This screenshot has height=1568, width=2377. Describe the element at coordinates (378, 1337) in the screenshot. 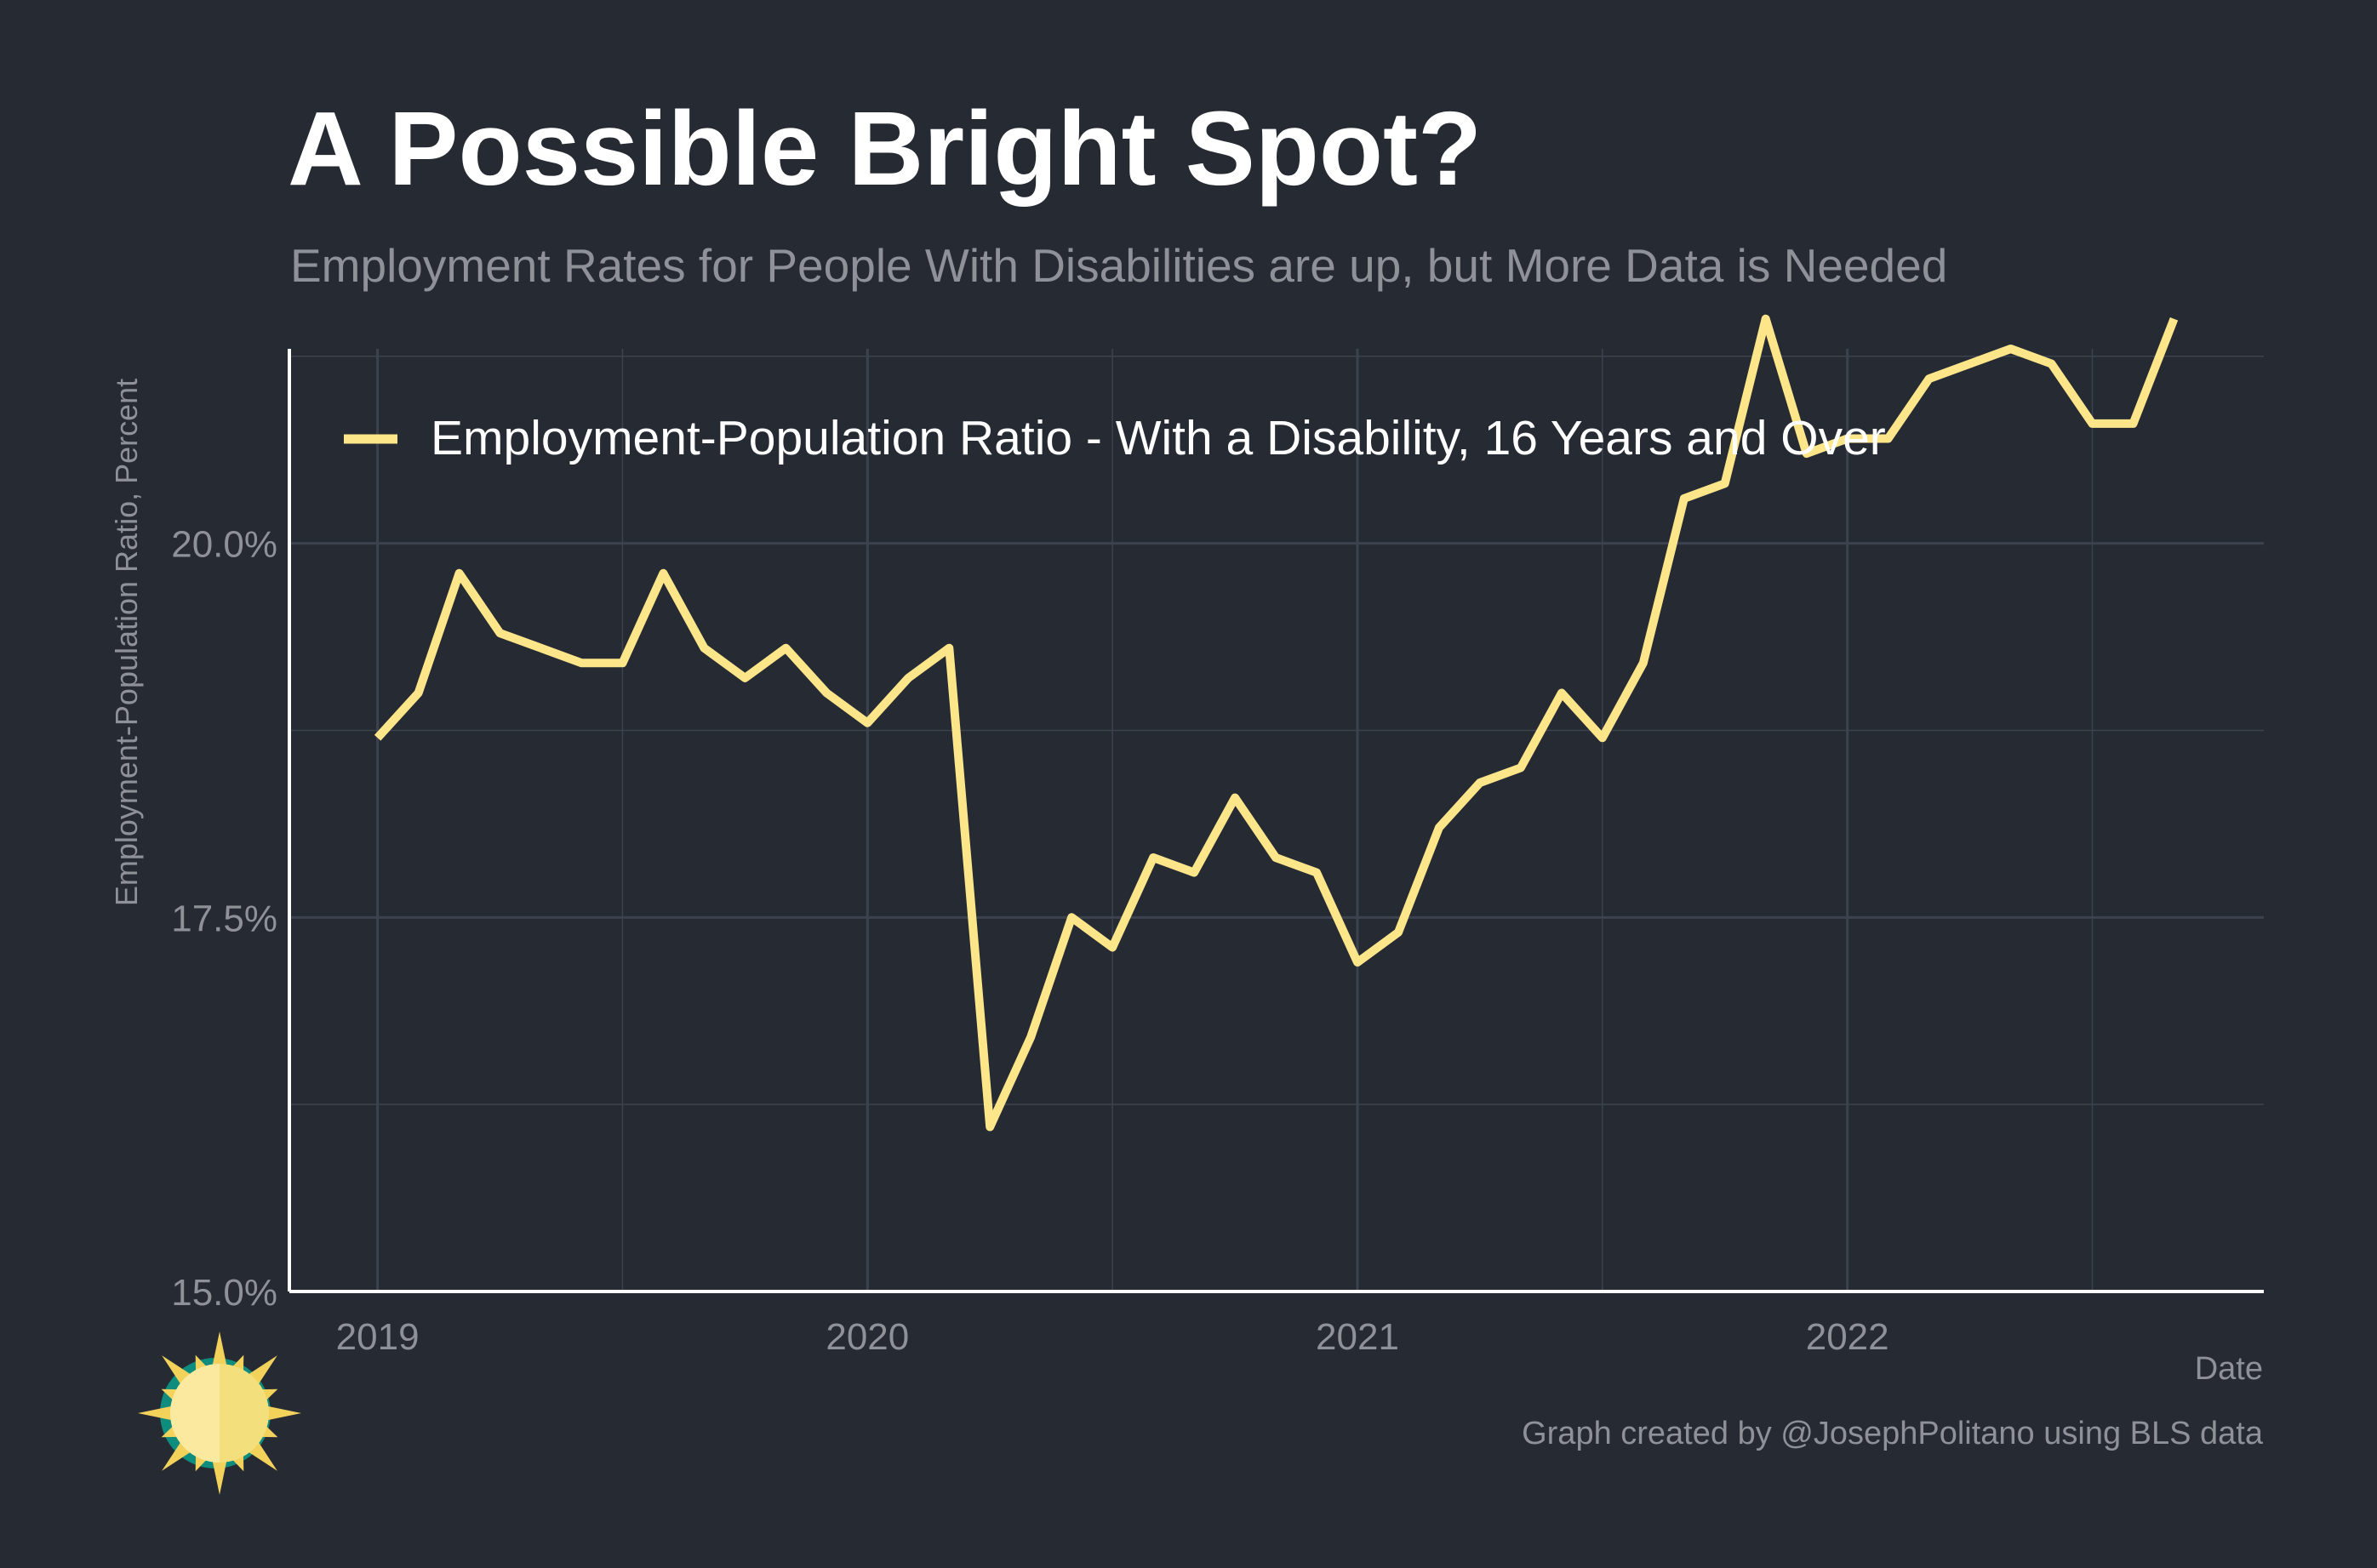

I see `x-tick-label: 2019` at that location.